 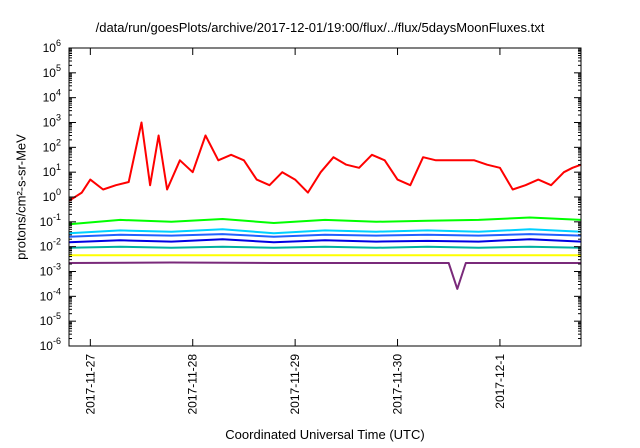 What do you see at coordinates (52, 170) in the screenshot?
I see `y-tick-label: 10¹` at bounding box center [52, 170].